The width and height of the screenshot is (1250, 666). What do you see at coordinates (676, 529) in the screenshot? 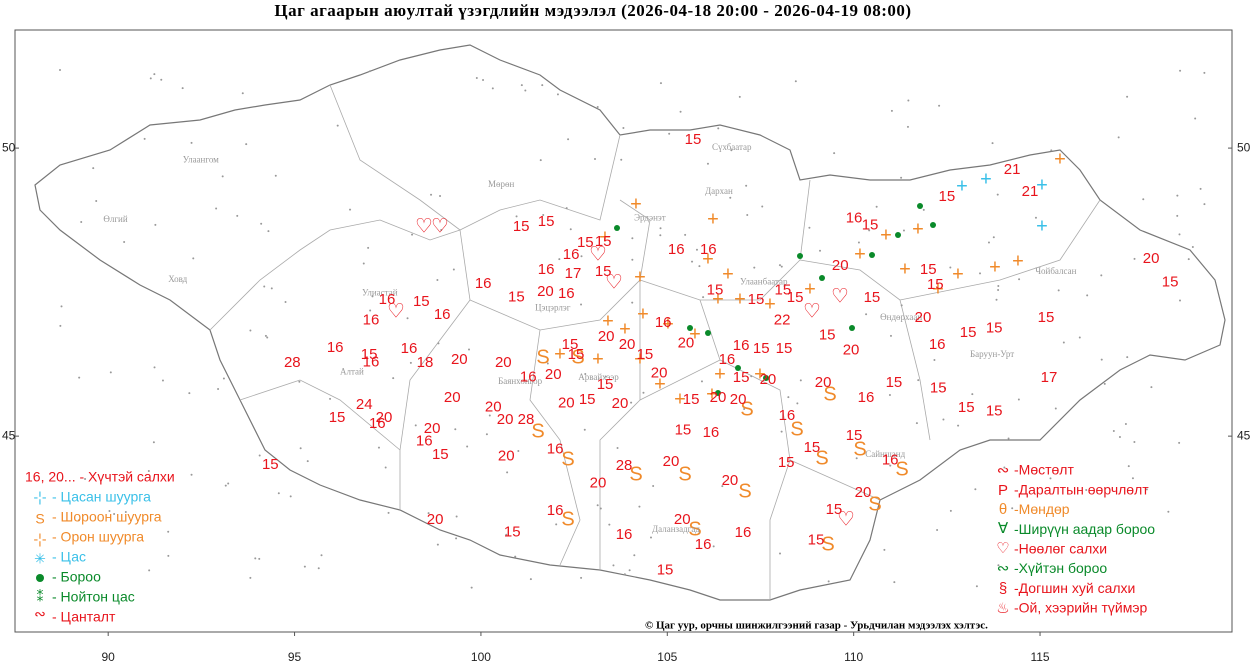
I see `place-label: Даланзадгад` at bounding box center [676, 529].